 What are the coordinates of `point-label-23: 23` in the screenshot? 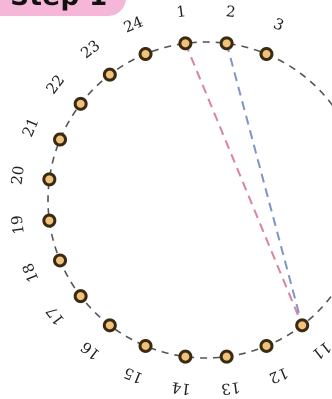 It's located at (90, 49).